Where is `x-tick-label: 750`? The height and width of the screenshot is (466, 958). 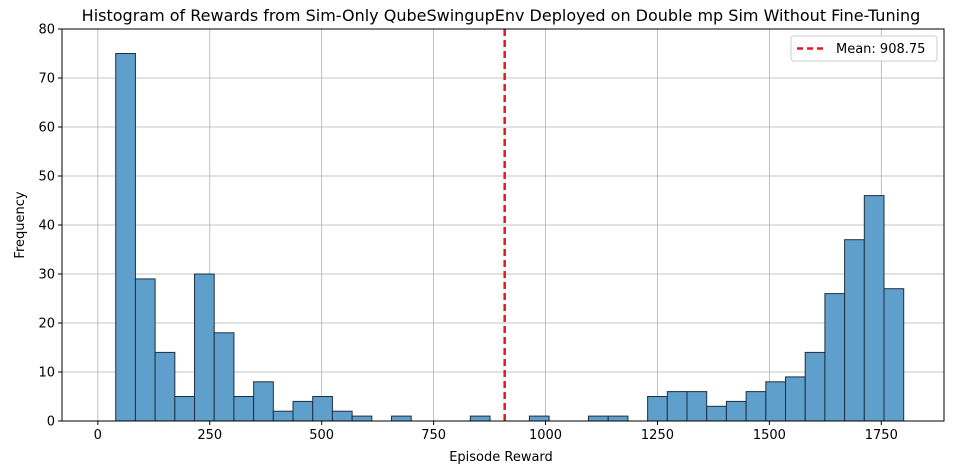
x-tick-label: 750 is located at coordinates (433, 435).